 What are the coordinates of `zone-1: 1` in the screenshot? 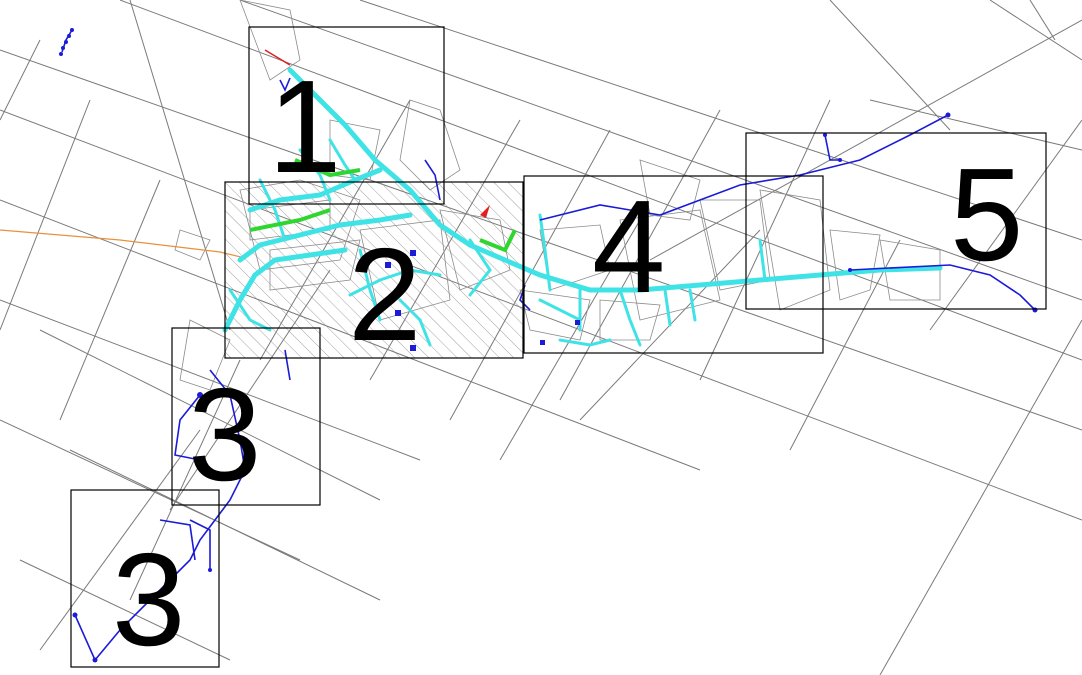 It's located at (346, 115).